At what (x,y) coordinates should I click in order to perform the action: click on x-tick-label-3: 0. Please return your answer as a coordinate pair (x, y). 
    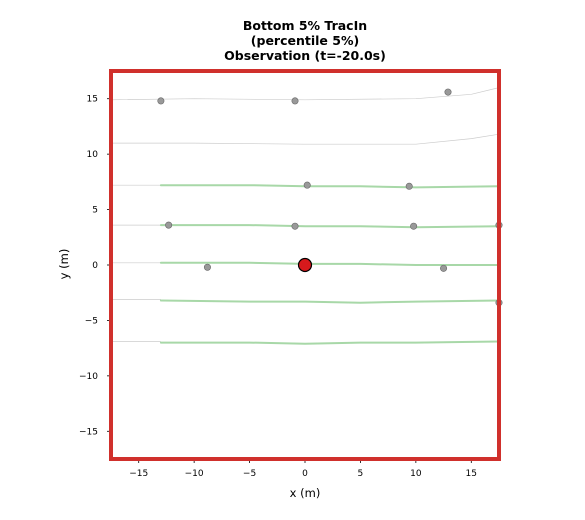
    Looking at the image, I should click on (305, 474).